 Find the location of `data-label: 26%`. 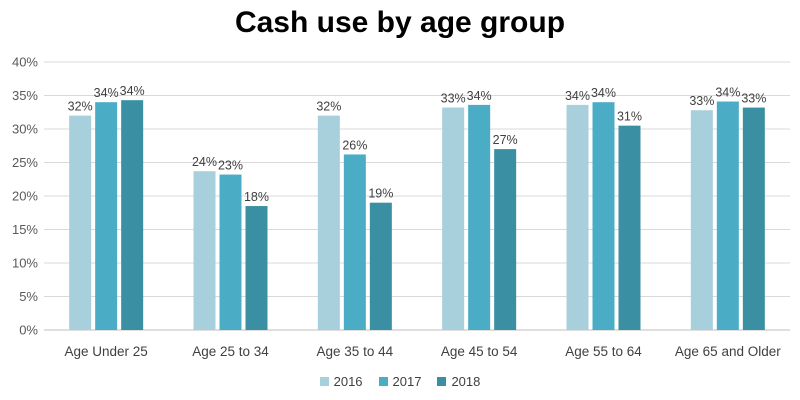

data-label: 26% is located at coordinates (354, 145).